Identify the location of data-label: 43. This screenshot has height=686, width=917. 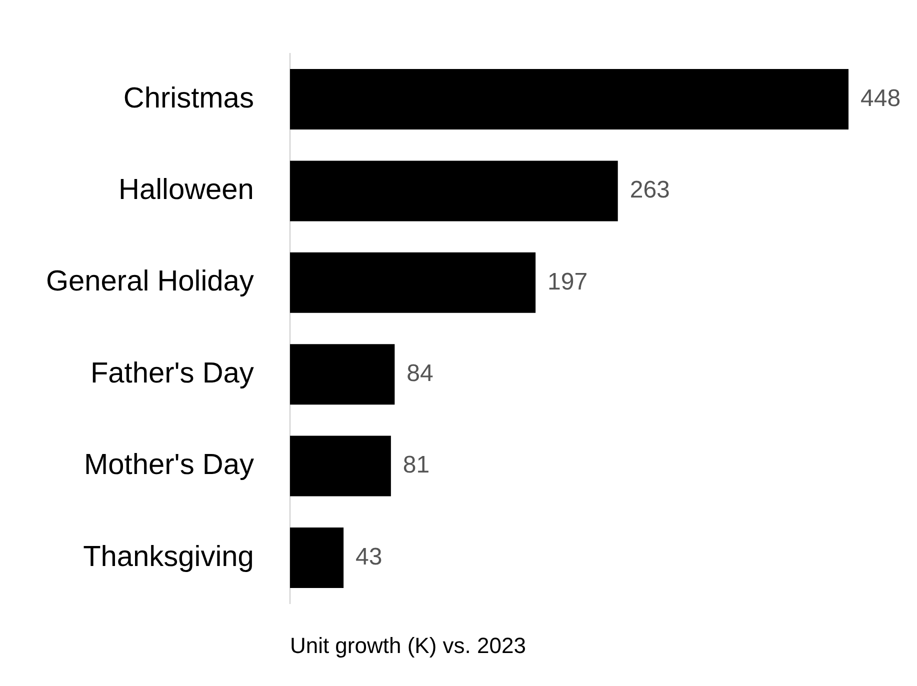
(369, 556).